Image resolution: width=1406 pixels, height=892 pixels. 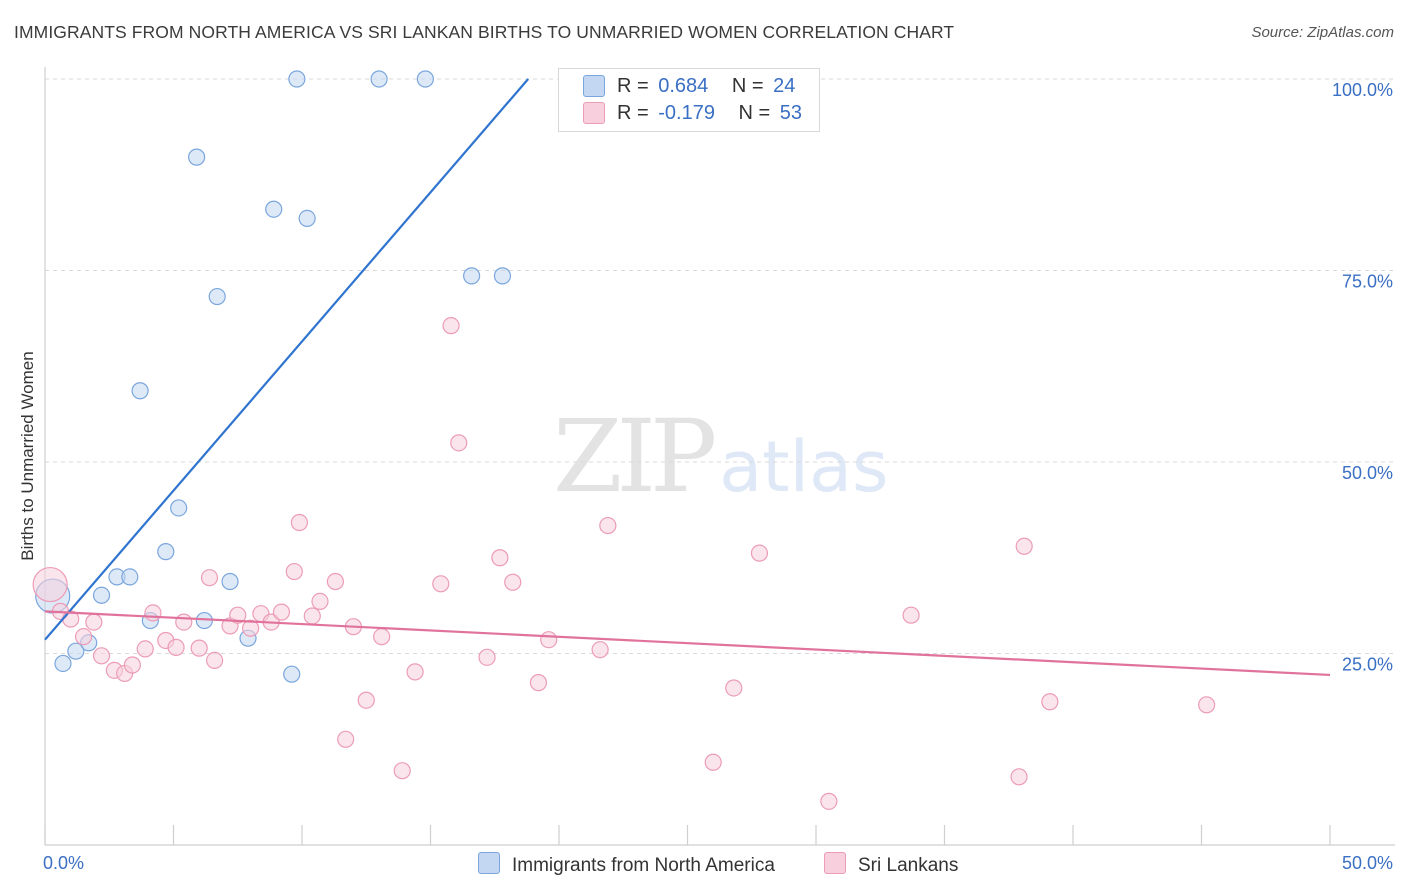 What do you see at coordinates (1367, 665) in the screenshot?
I see `y-tick-label: 25.0%` at bounding box center [1367, 665].